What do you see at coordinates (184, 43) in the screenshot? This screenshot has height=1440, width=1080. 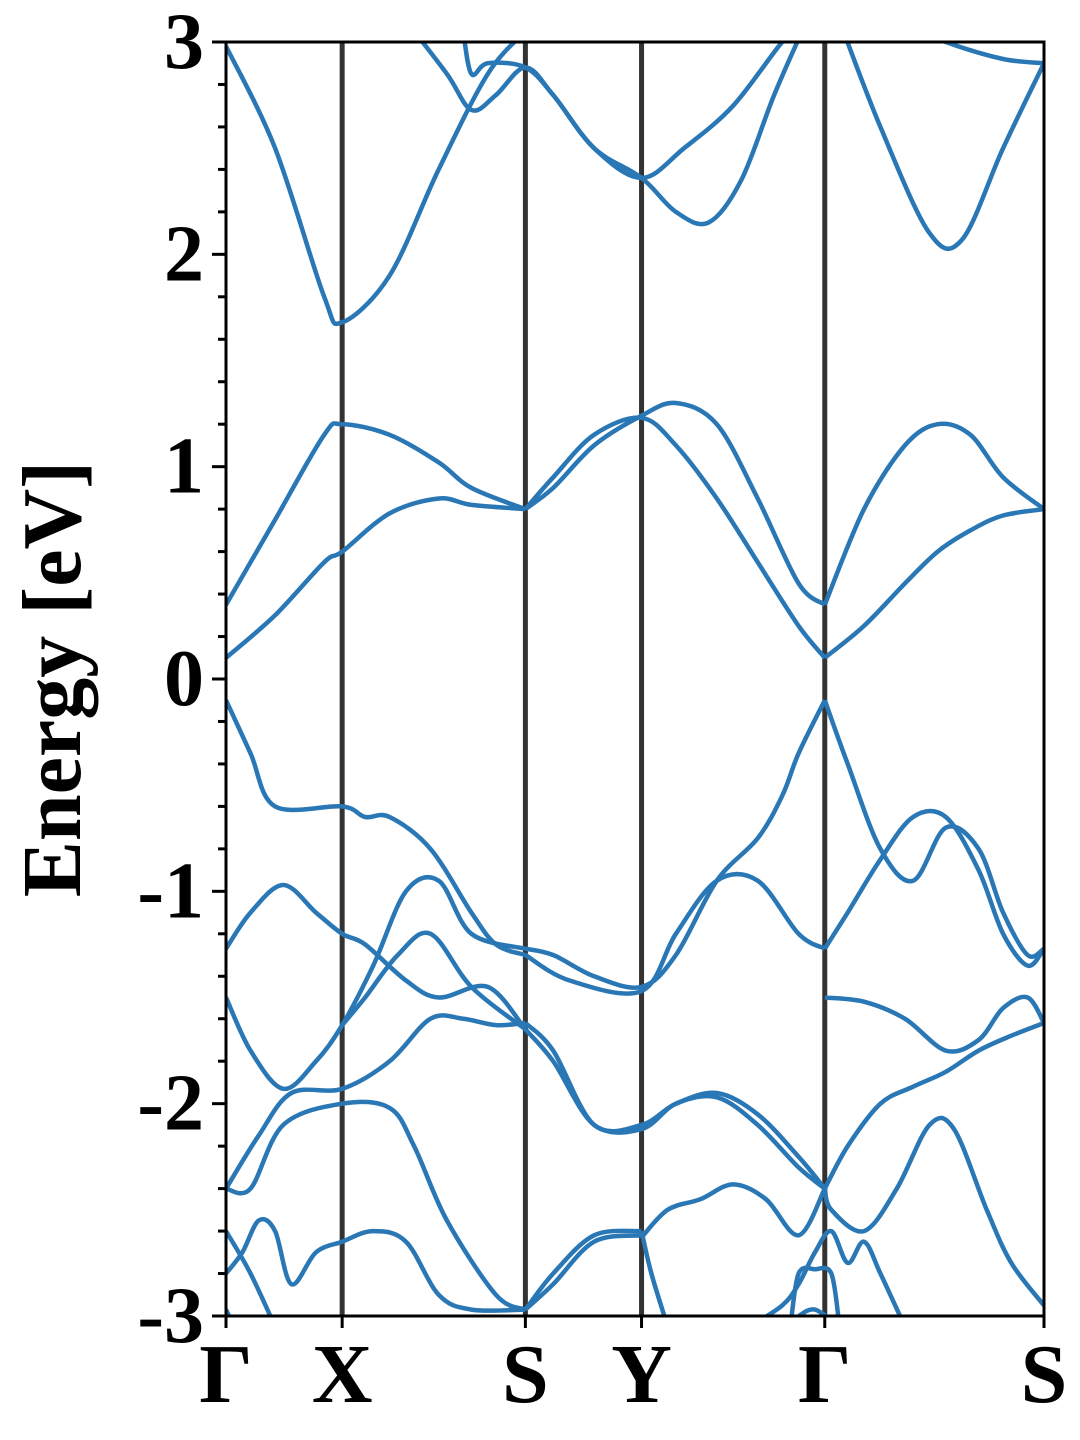 I see `y-tick-label: 3` at bounding box center [184, 43].